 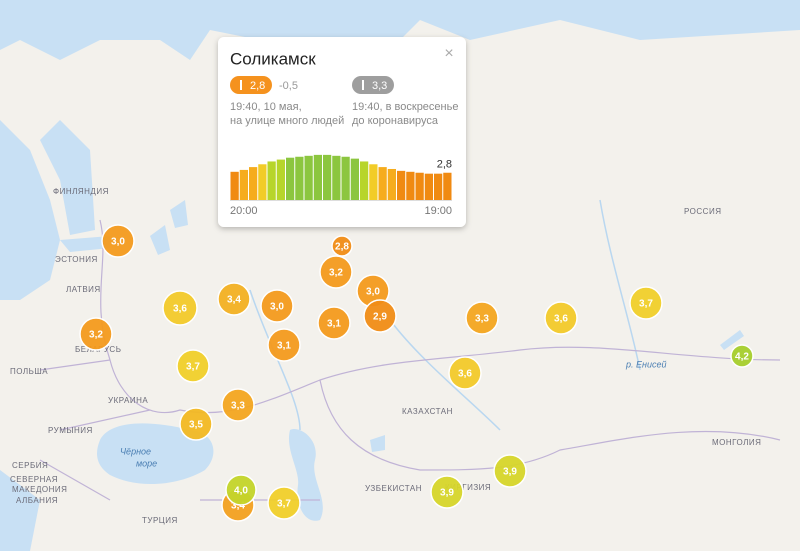 What do you see at coordinates (85, 244) in the screenshot?
I see `gulf-of-finland` at bounding box center [85, 244].